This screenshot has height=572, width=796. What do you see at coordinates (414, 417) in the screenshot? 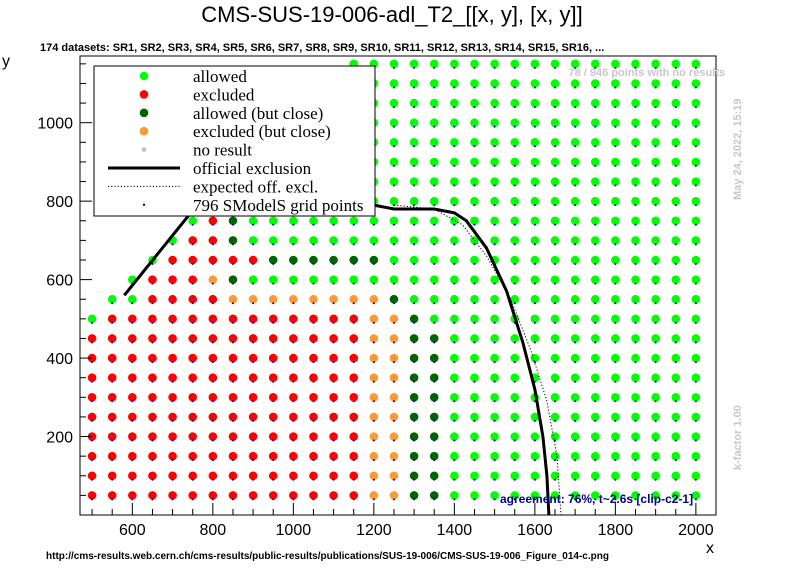
I see `point-allowed-close` at bounding box center [414, 417].